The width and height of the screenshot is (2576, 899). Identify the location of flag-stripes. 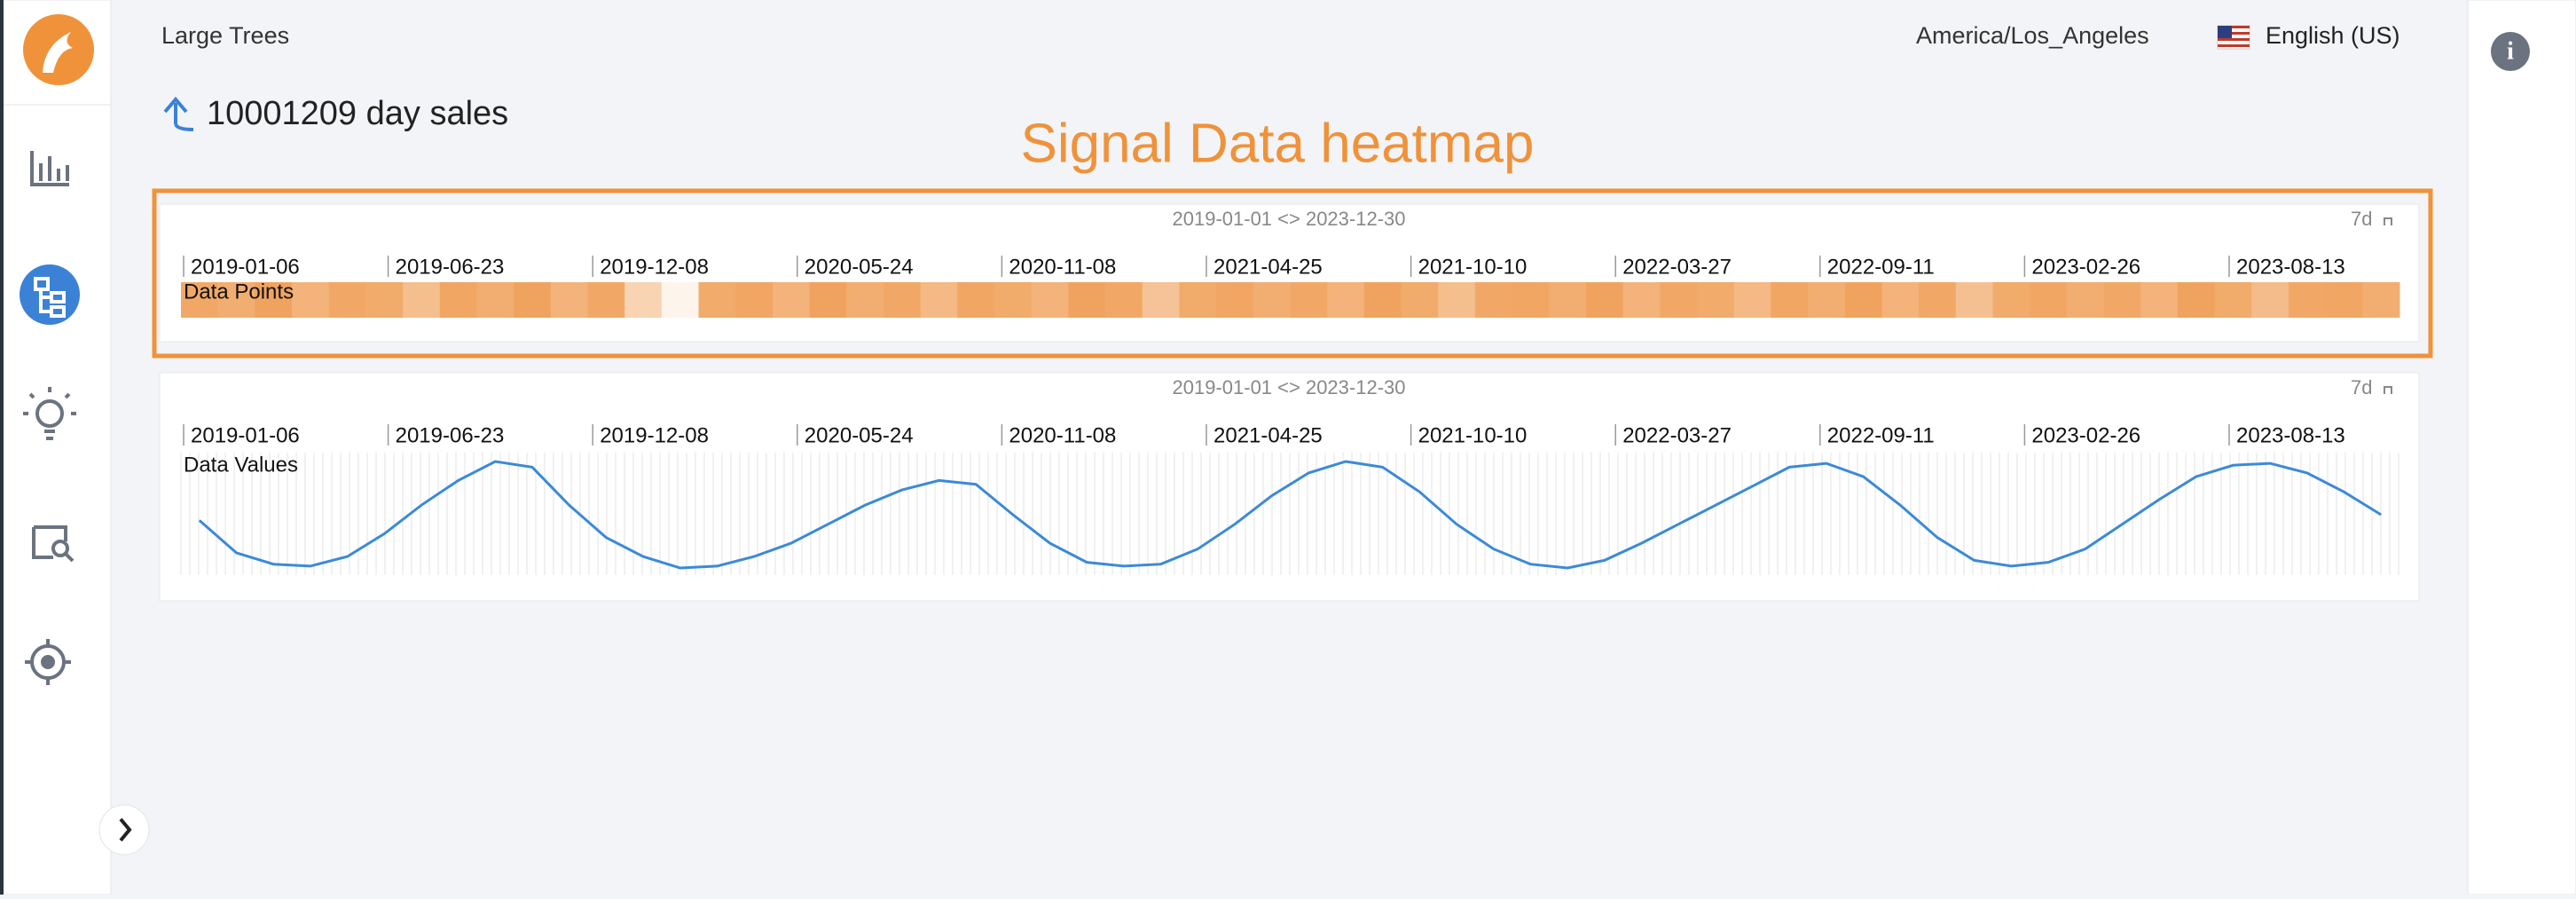
(2234, 36).